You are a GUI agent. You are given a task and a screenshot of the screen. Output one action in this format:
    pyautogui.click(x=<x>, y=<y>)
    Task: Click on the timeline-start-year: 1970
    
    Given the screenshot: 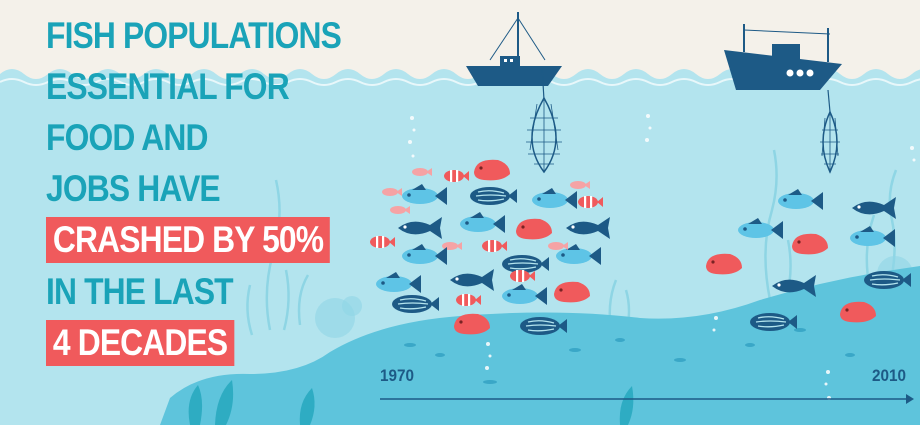 What is the action you would take?
    pyautogui.click(x=397, y=375)
    